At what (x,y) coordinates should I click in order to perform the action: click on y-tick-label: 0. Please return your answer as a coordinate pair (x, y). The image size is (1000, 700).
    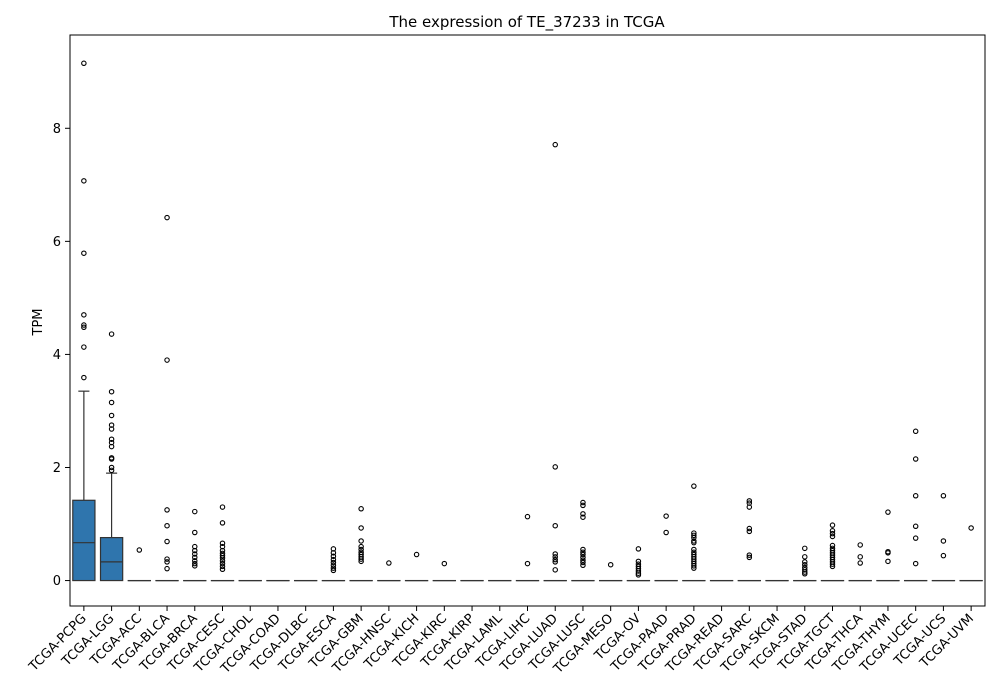
    Looking at the image, I should click on (57, 581).